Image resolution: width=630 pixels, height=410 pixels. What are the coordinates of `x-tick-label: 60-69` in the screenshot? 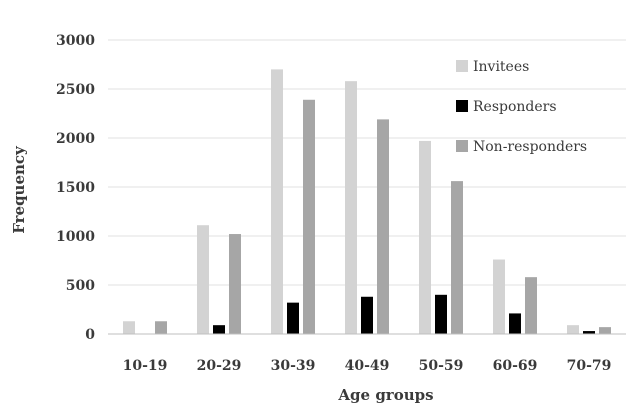 It's located at (515, 366).